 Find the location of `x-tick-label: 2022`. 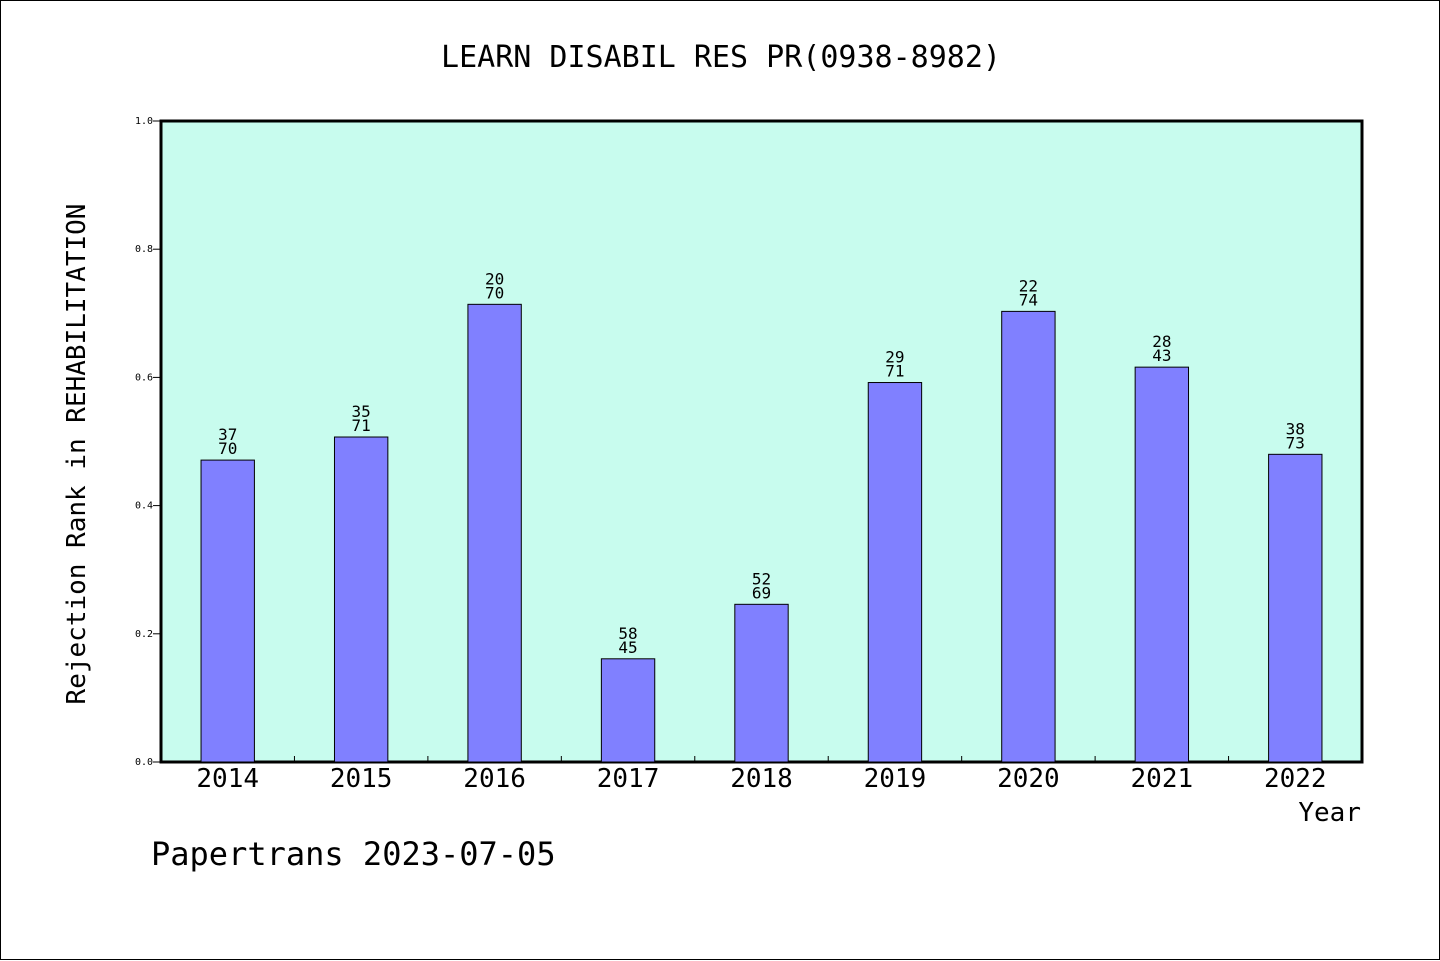

x-tick-label: 2022 is located at coordinates (1295, 779).